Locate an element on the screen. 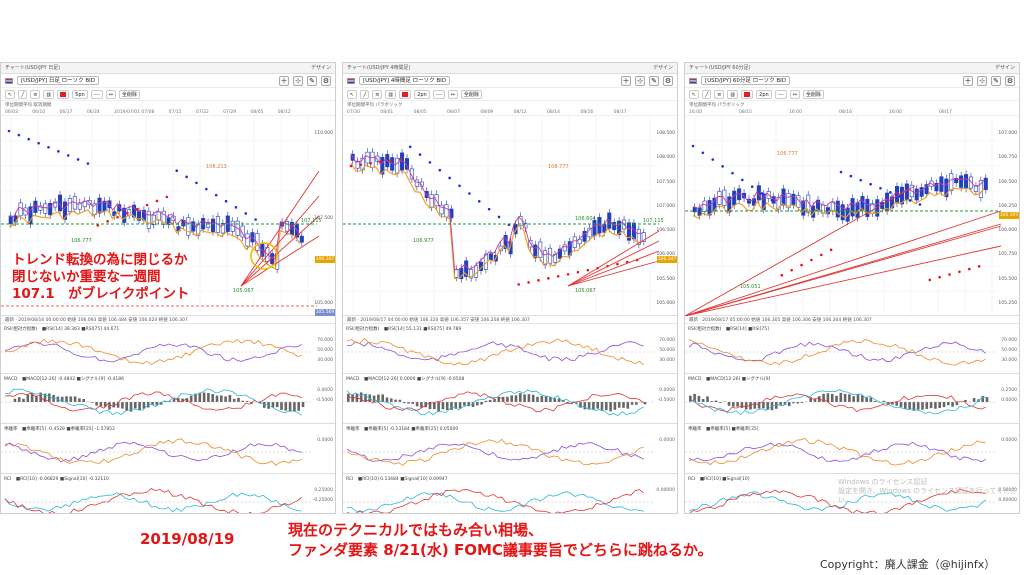 The image size is (1024, 575). rci-values: ■RCI[10] 0.13484 ■Signal[10] 0.09947 is located at coordinates (402, 479).